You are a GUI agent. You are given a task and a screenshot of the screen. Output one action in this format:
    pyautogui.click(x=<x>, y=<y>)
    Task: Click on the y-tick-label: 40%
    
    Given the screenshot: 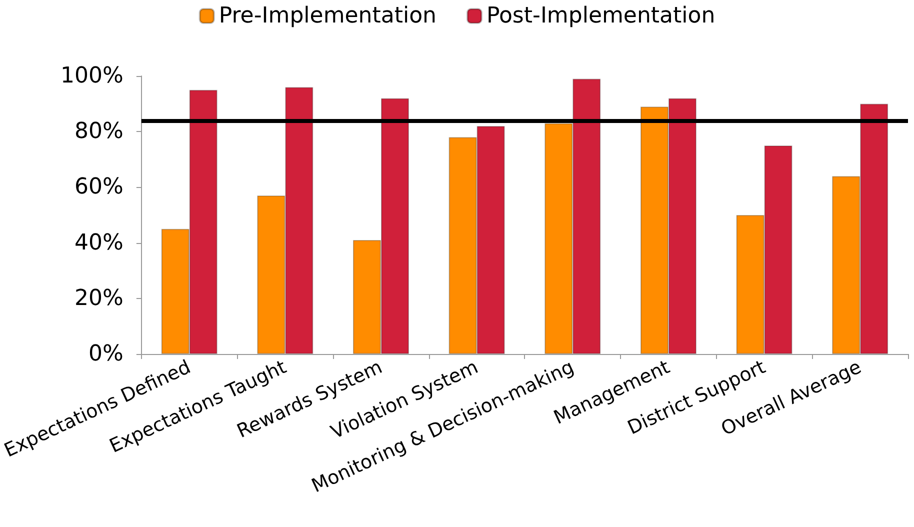 What is the action you would take?
    pyautogui.click(x=99, y=243)
    